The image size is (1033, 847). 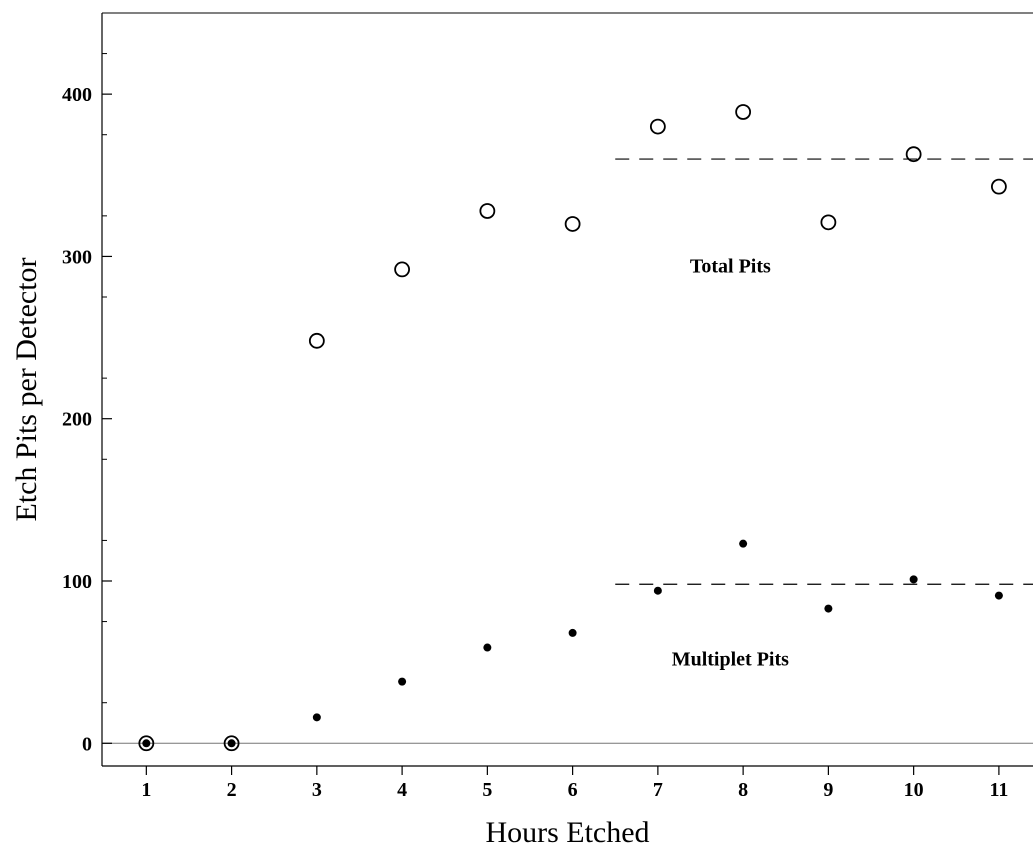 I want to click on y-tick-label: 0, so click(x=87, y=744).